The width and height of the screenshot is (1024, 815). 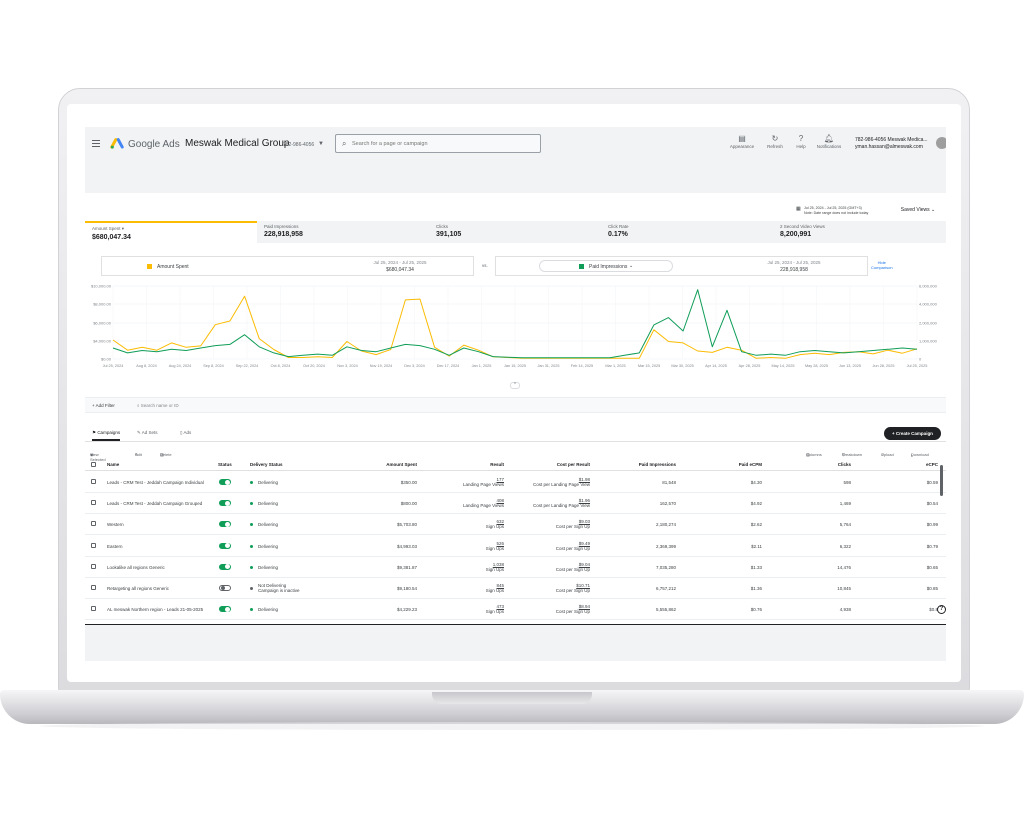 What do you see at coordinates (103, 405) in the screenshot?
I see `add-filter-button: + Add Filter` at bounding box center [103, 405].